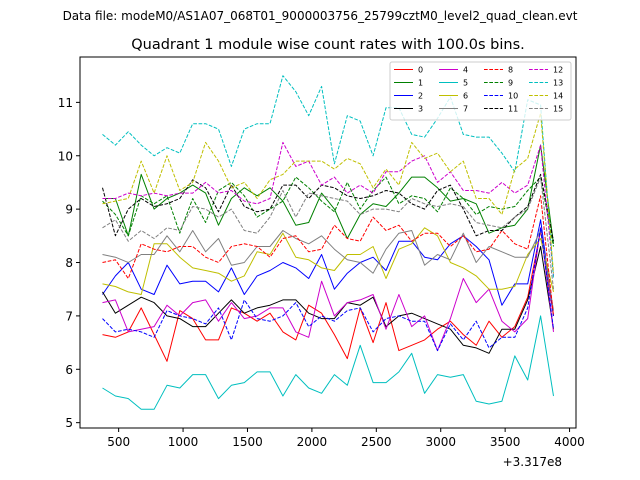  What do you see at coordinates (69, 316) in the screenshot?
I see `y-tick-label: 7` at bounding box center [69, 316].